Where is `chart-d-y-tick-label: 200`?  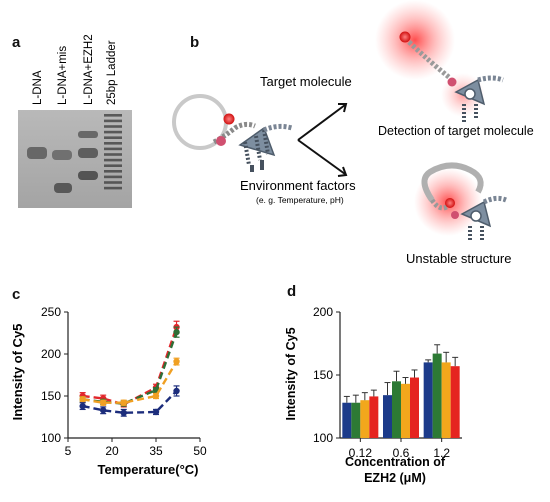 chart-d-y-tick-label: 200 is located at coordinates (323, 312).